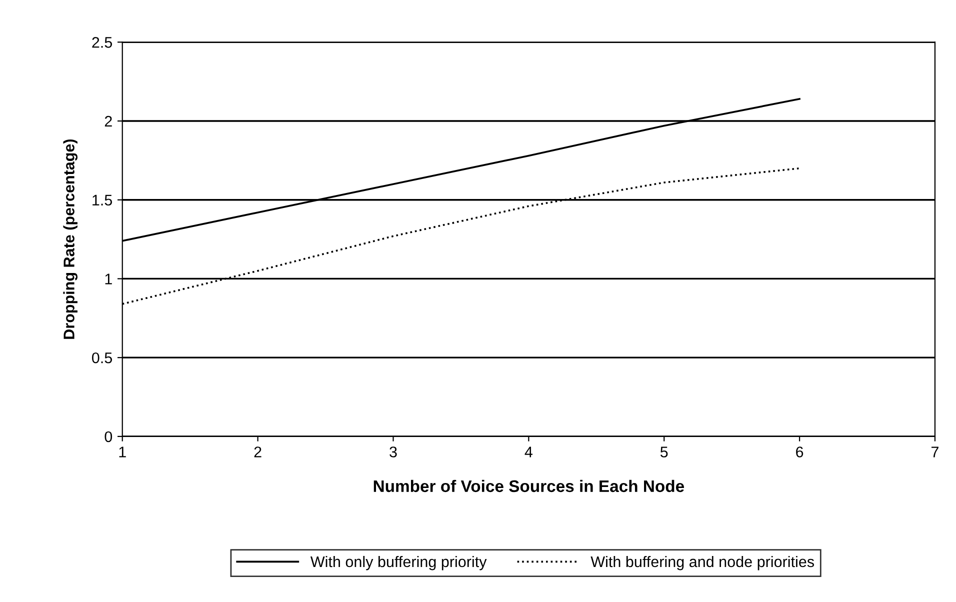 This screenshot has height=602, width=956. Describe the element at coordinates (528, 452) in the screenshot. I see `x-tick-label: 4` at that location.